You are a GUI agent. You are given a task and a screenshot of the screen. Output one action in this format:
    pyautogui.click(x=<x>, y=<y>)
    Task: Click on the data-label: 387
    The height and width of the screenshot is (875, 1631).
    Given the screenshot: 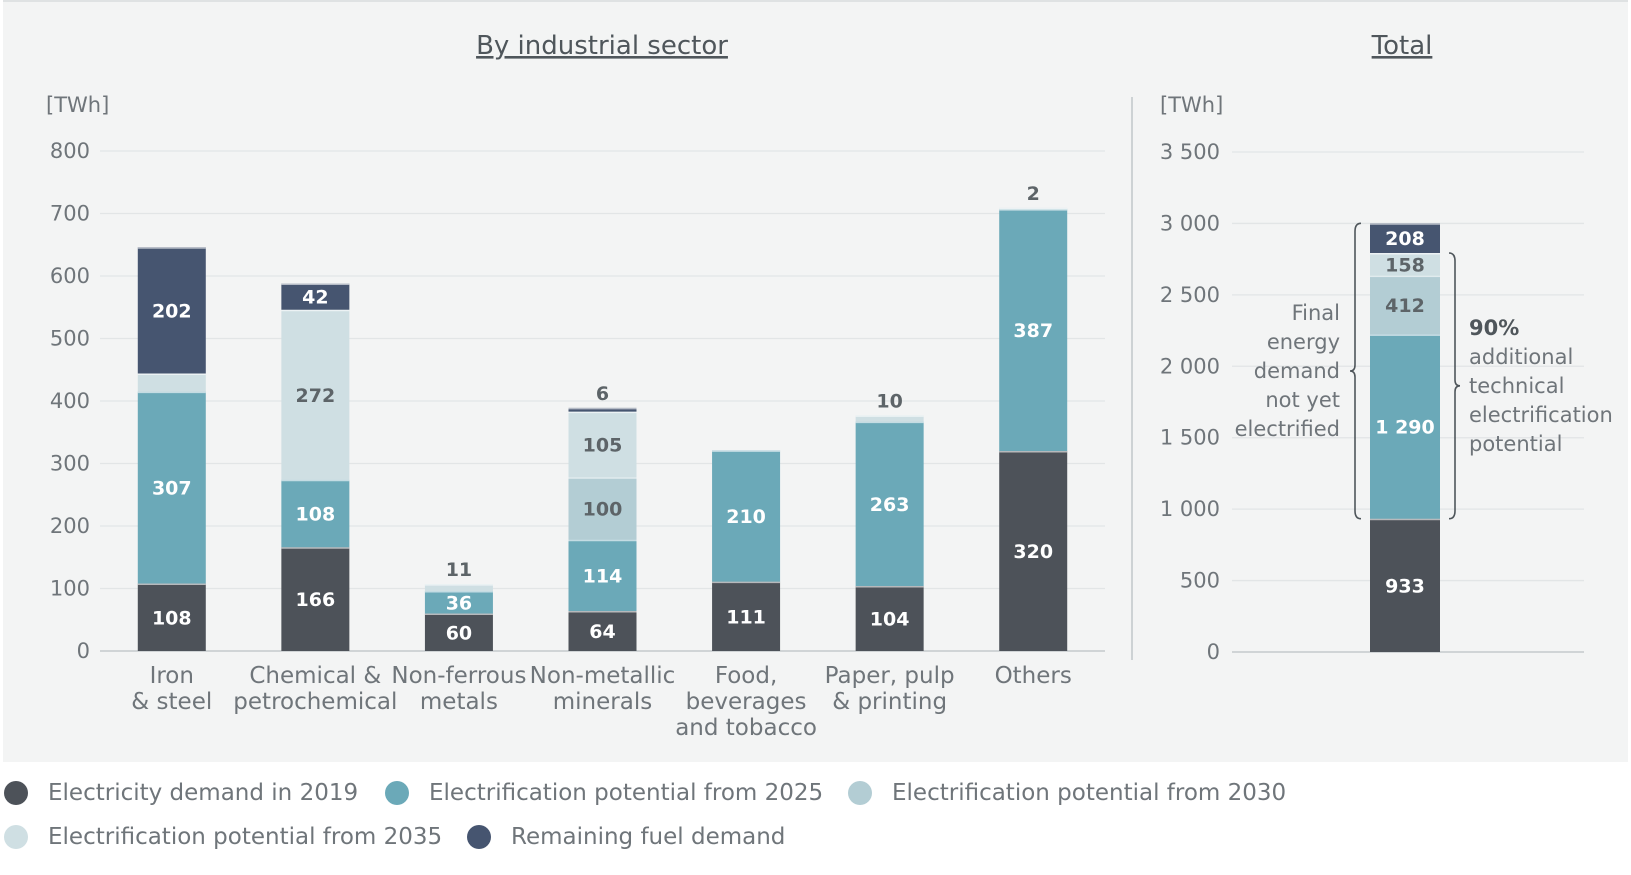 What is the action you would take?
    pyautogui.click(x=1033, y=331)
    